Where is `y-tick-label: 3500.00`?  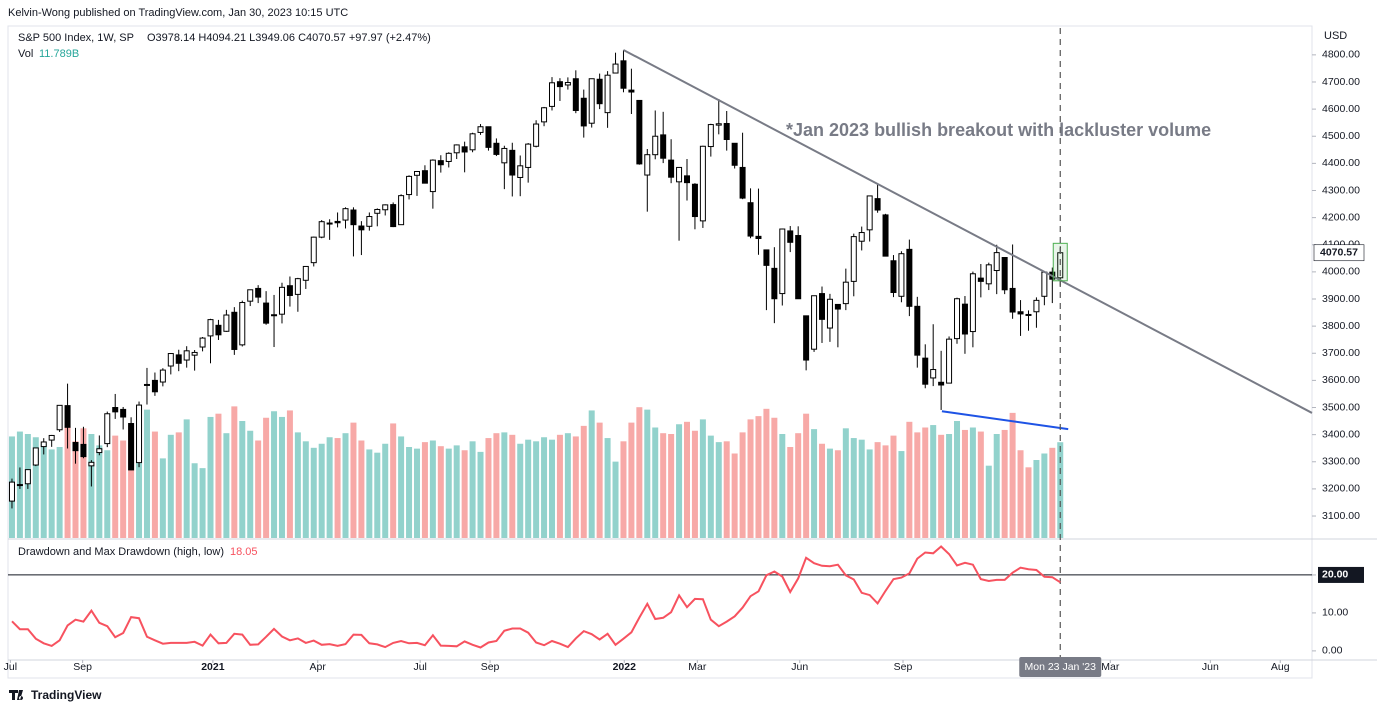
y-tick-label: 3500.00 is located at coordinates (1341, 407).